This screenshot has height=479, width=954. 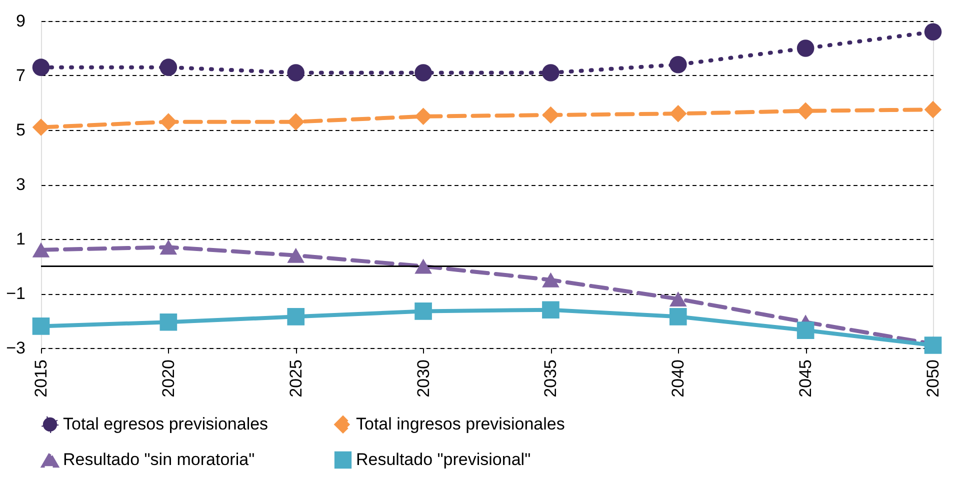 What do you see at coordinates (21, 184) in the screenshot?
I see `y-tick-label: 3` at bounding box center [21, 184].